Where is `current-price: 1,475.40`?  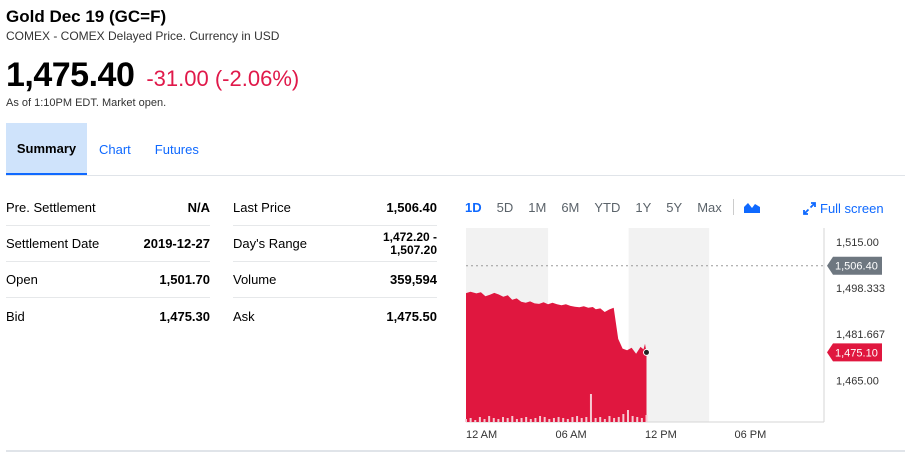
current-price: 1,475.40 is located at coordinates (70, 75).